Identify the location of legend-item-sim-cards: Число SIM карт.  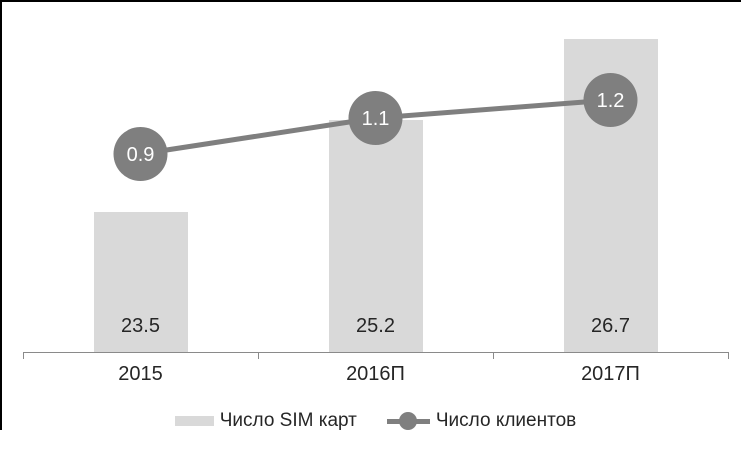
(265, 421).